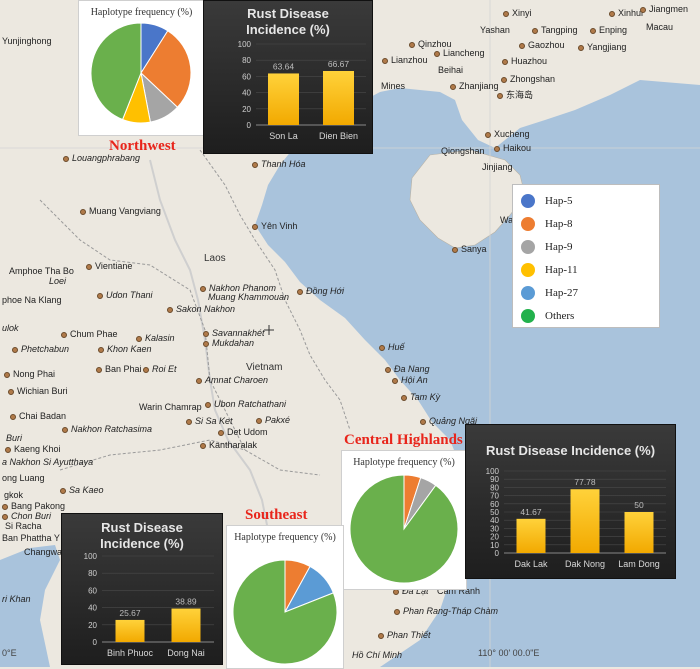  What do you see at coordinates (459, 53) in the screenshot?
I see `place-label: Liancheng` at bounding box center [459, 53].